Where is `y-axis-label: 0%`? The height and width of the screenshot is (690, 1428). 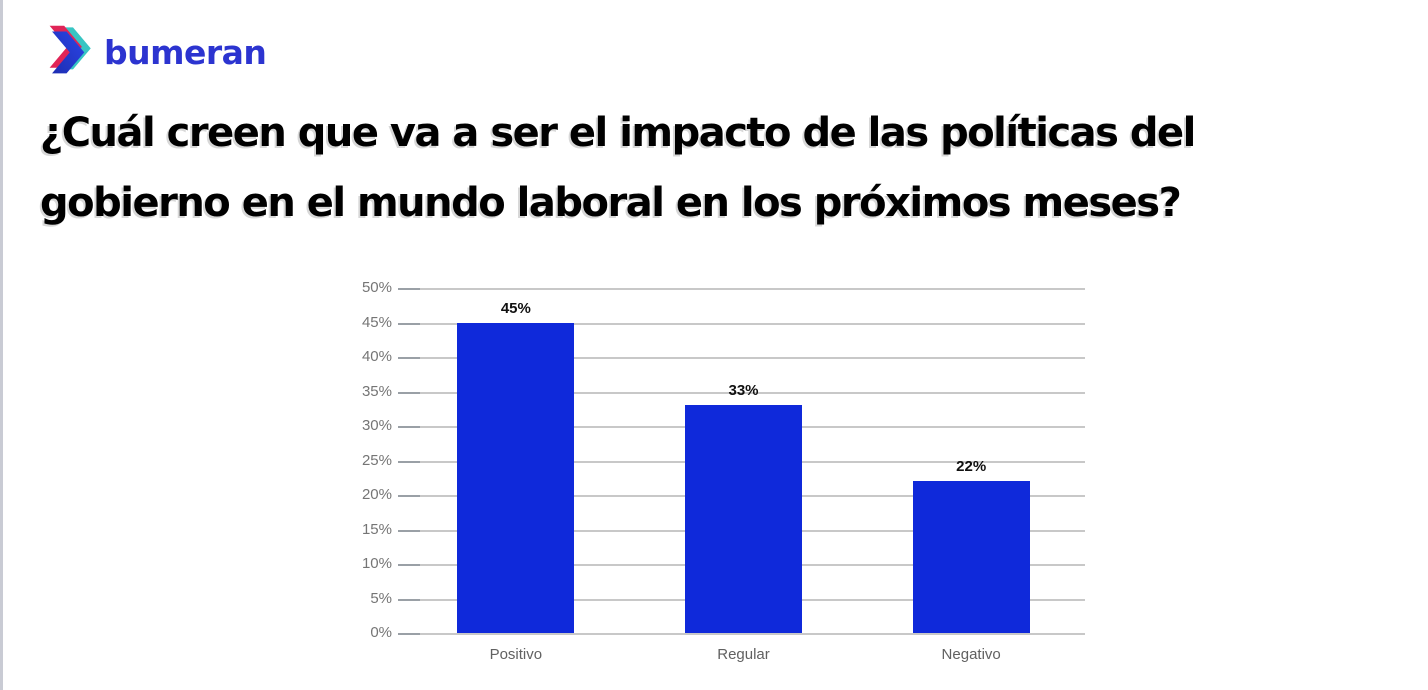
y-axis-label: 0% is located at coordinates (381, 632).